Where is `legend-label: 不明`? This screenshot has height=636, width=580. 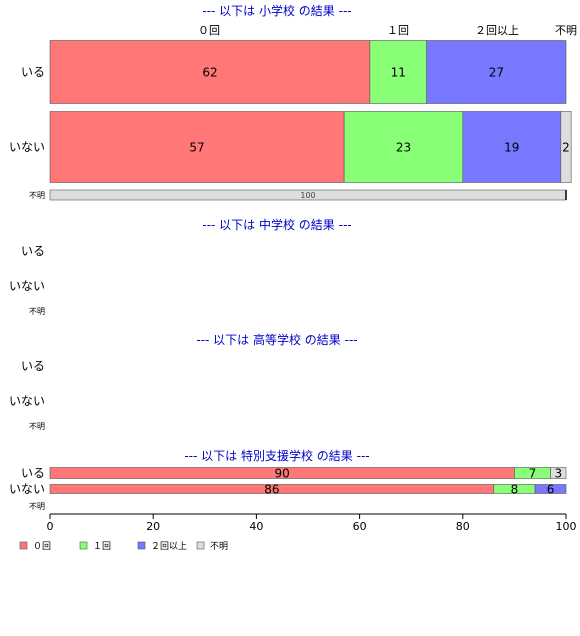
legend-label: 不明 is located at coordinates (219, 546).